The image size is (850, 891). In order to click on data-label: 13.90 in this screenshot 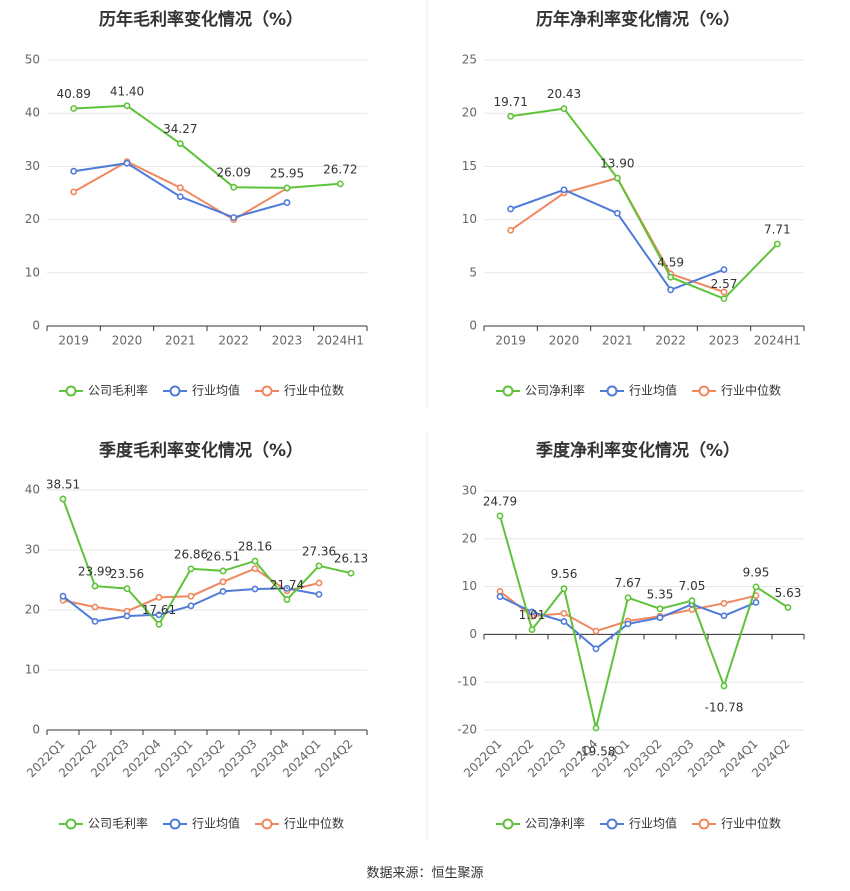, I will do `click(617, 164)`.